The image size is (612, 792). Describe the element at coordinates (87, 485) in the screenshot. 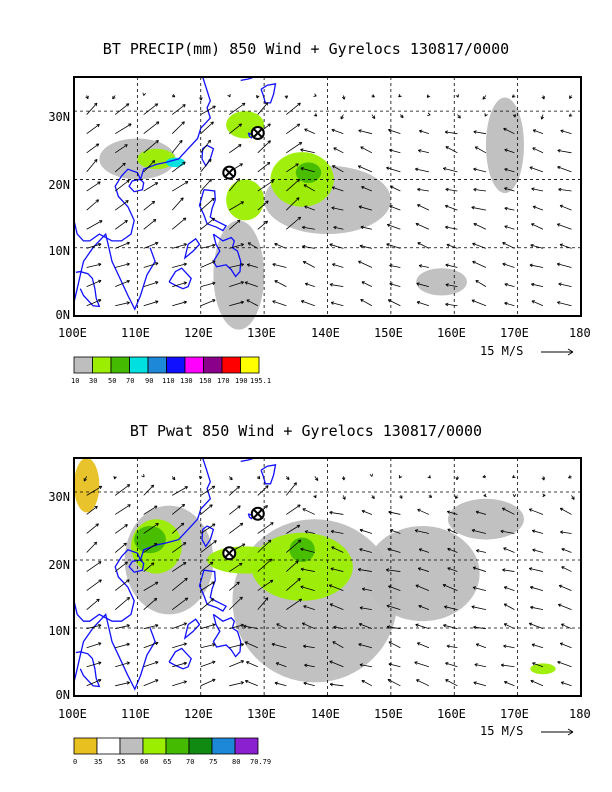

I see `shaded-region` at that location.